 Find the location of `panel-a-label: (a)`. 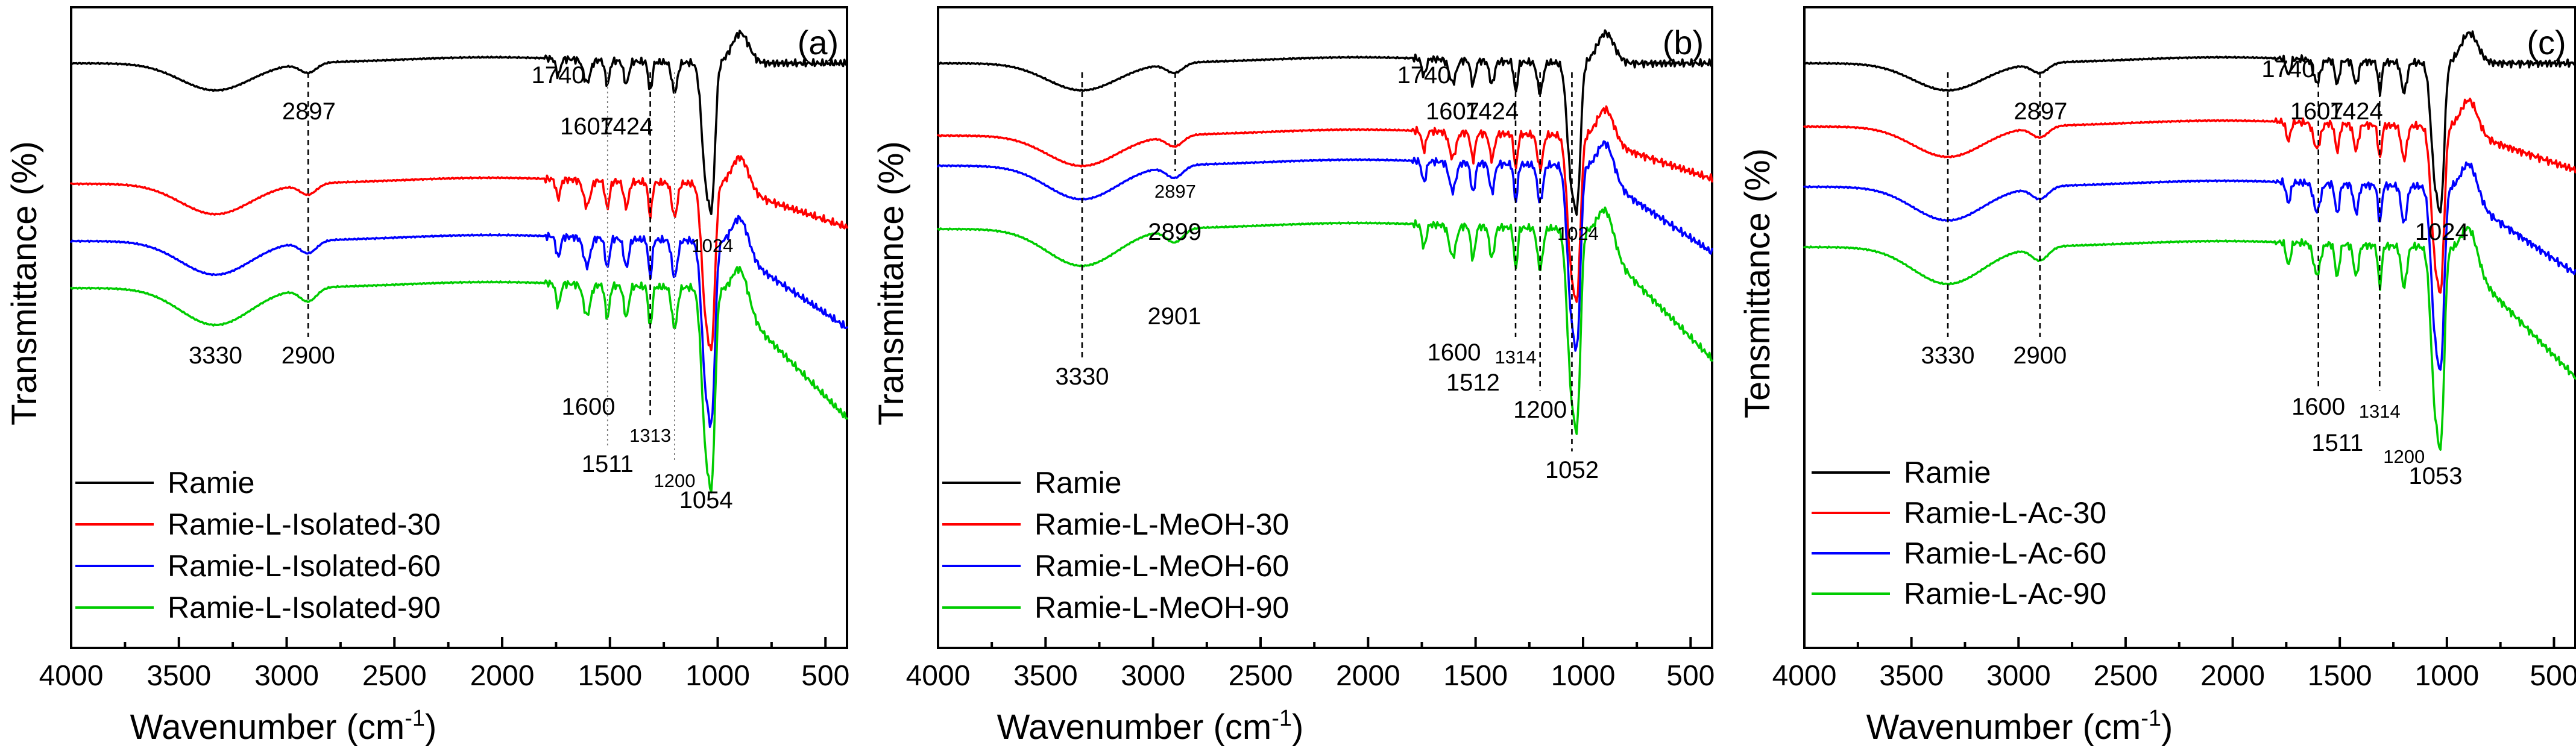

panel-a-label: (a) is located at coordinates (818, 42).